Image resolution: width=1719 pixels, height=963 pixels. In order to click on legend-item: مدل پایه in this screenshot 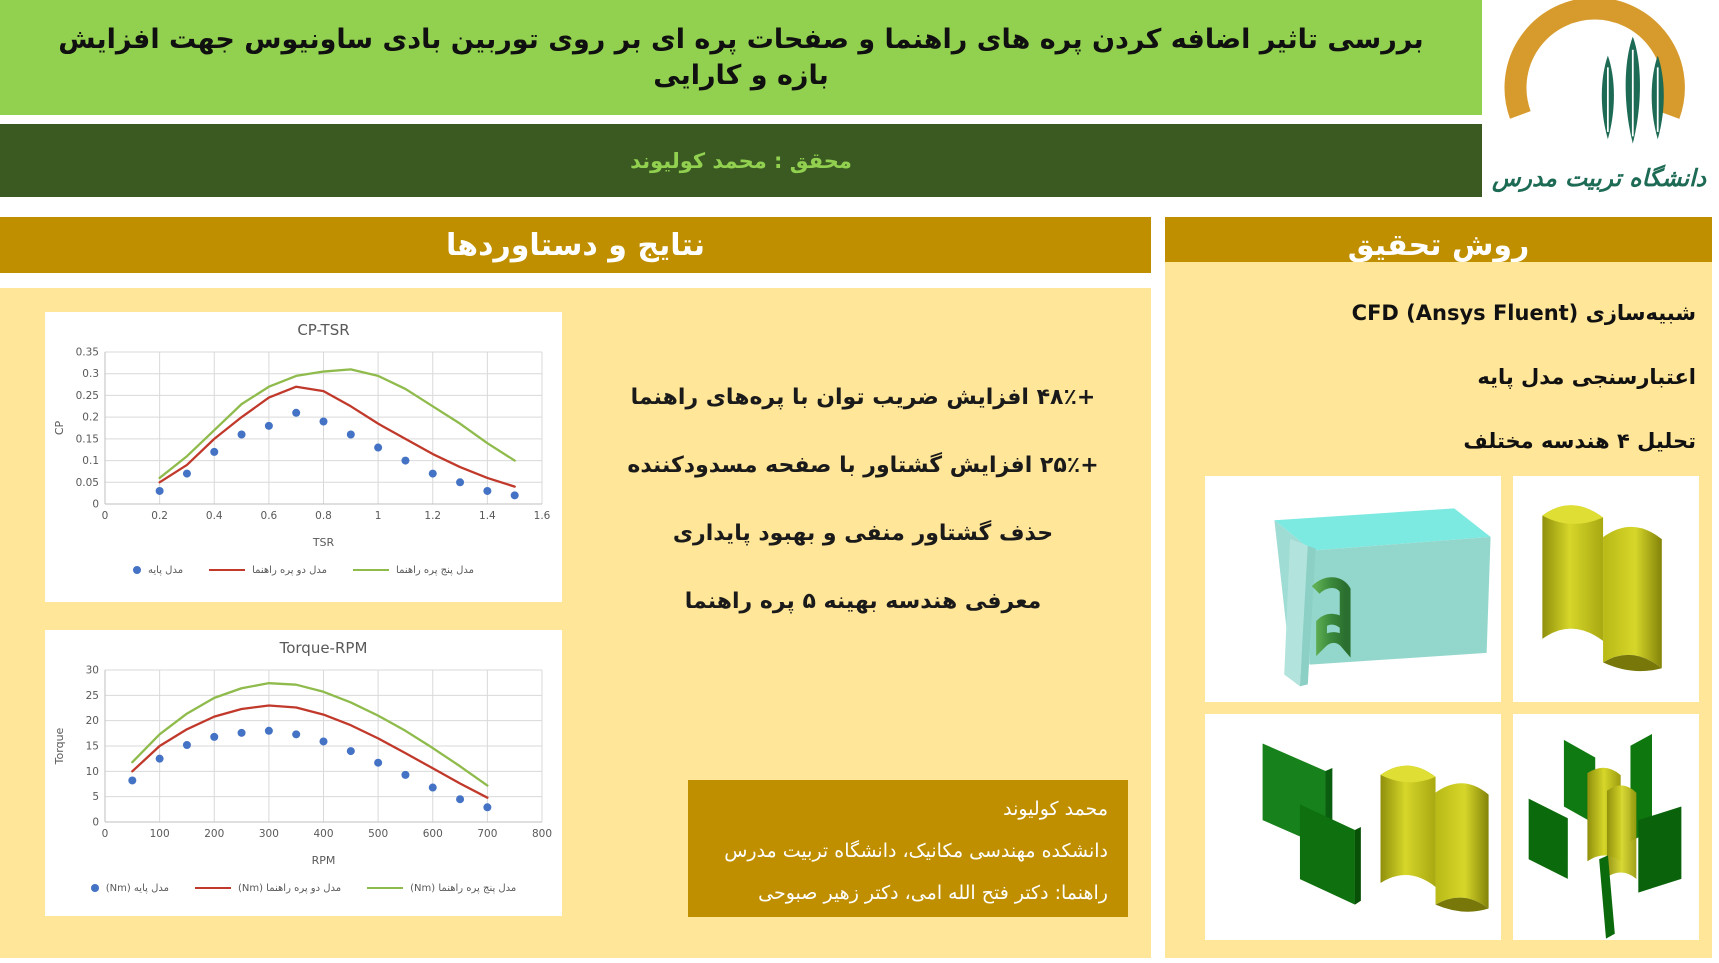, I will do `click(158, 570)`.